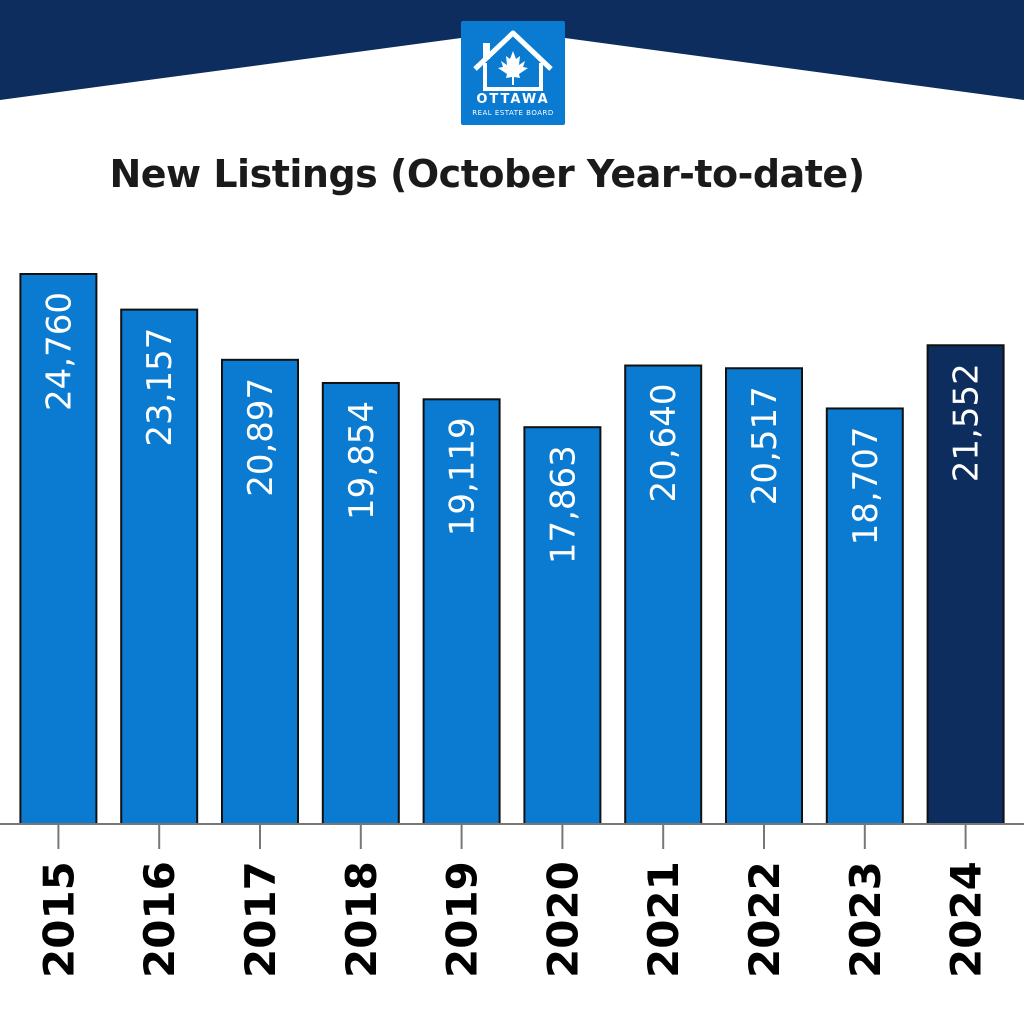  Describe the element at coordinates (513, 60) in the screenshot. I see `house-maple-leaf-icon` at that location.